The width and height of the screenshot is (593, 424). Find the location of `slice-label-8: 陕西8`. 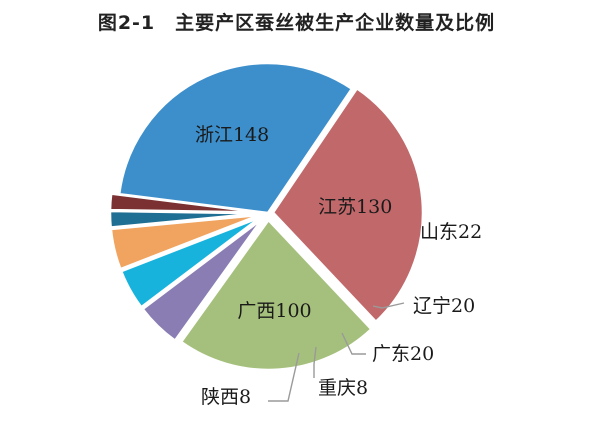

slice-label-8: 陕西8 is located at coordinates (226, 397).